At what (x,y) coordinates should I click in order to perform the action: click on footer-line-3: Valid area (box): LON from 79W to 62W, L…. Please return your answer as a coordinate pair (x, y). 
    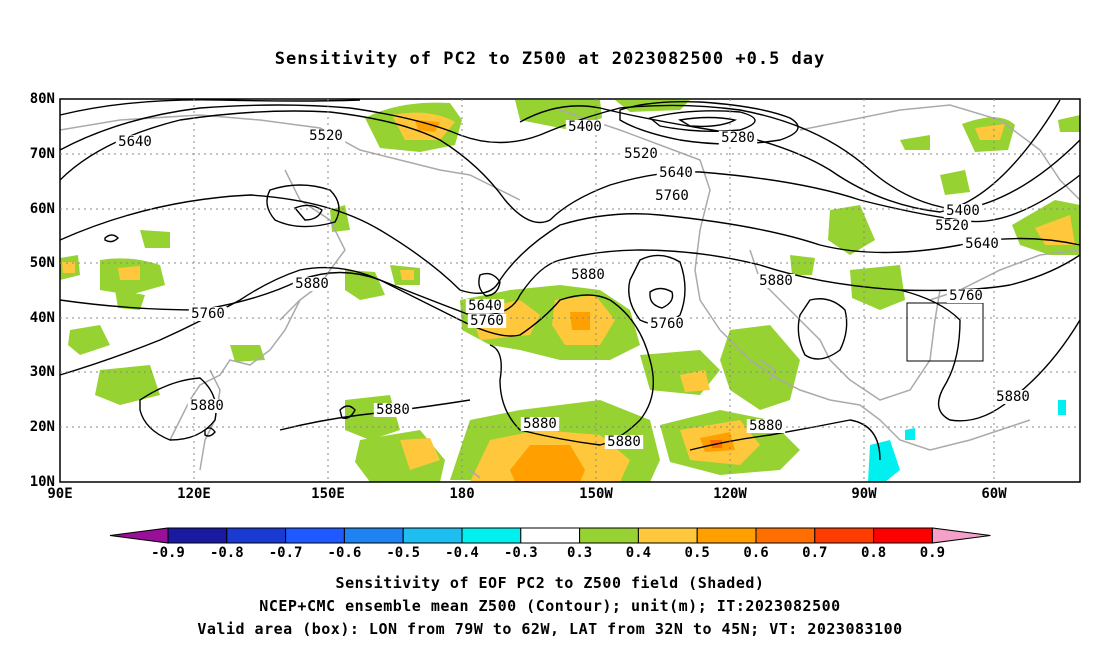
    Looking at the image, I should click on (550, 629).